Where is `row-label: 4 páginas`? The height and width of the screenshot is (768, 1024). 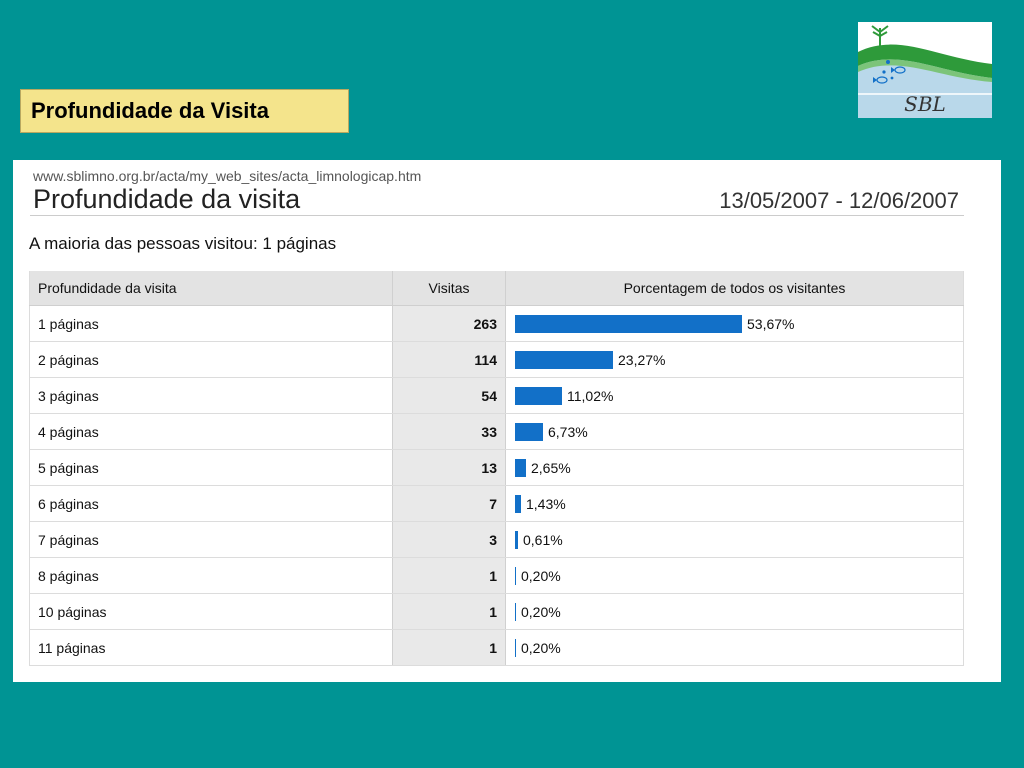 row-label: 4 páginas is located at coordinates (211, 431).